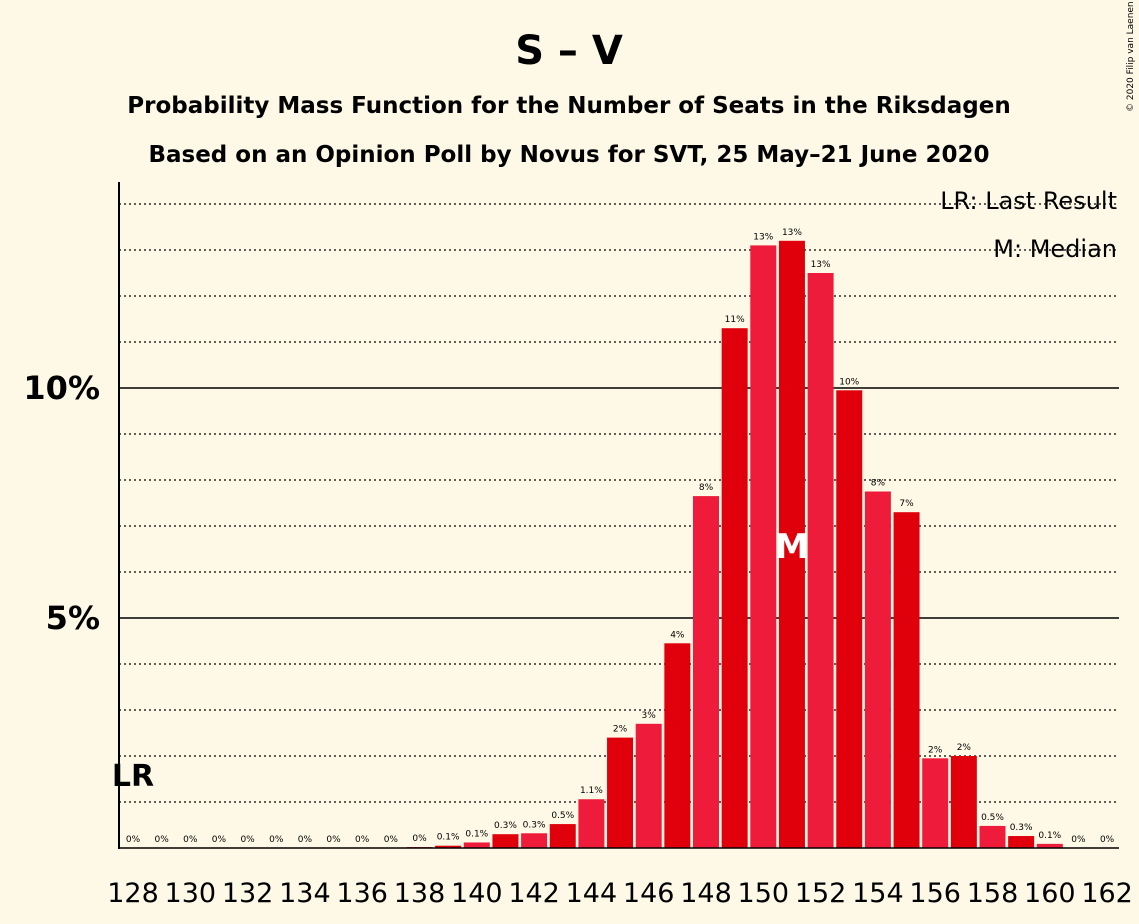 The image size is (1139, 924). What do you see at coordinates (333, 840) in the screenshot?
I see `bar-label-135: 0%` at bounding box center [333, 840].